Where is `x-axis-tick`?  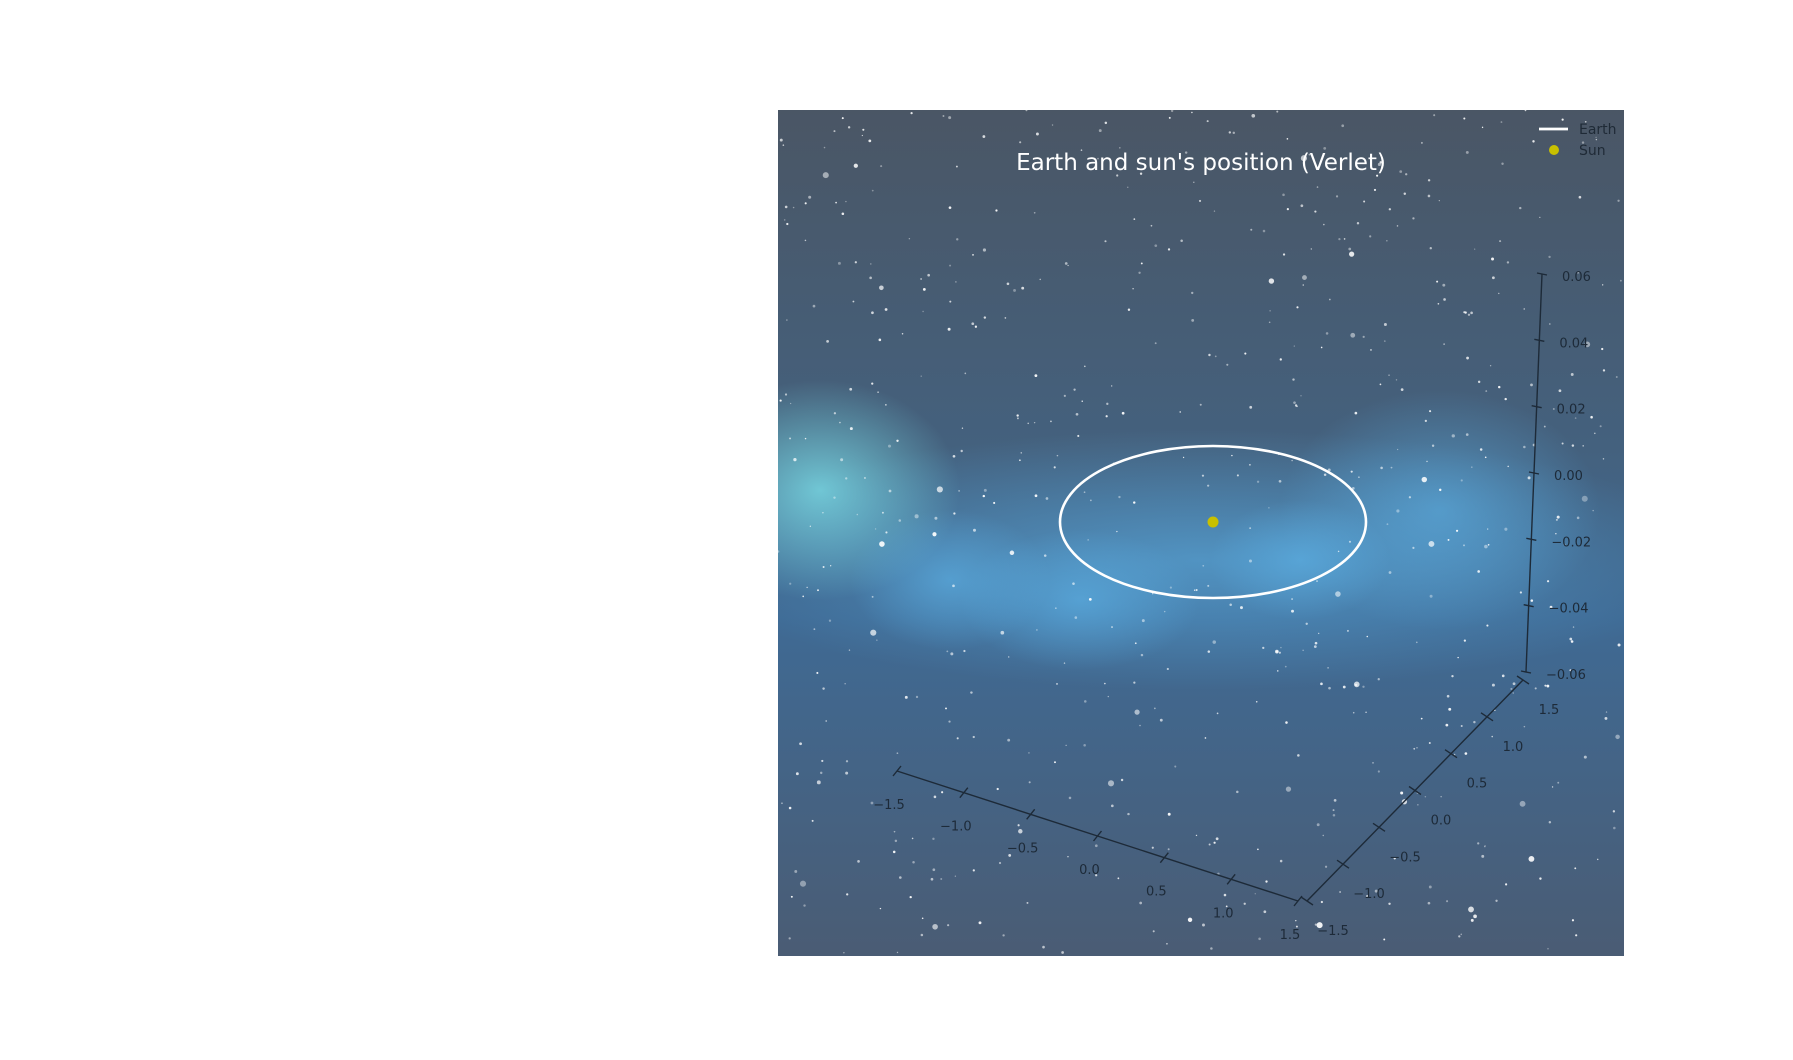
x-axis-tick is located at coordinates (1031, 814).